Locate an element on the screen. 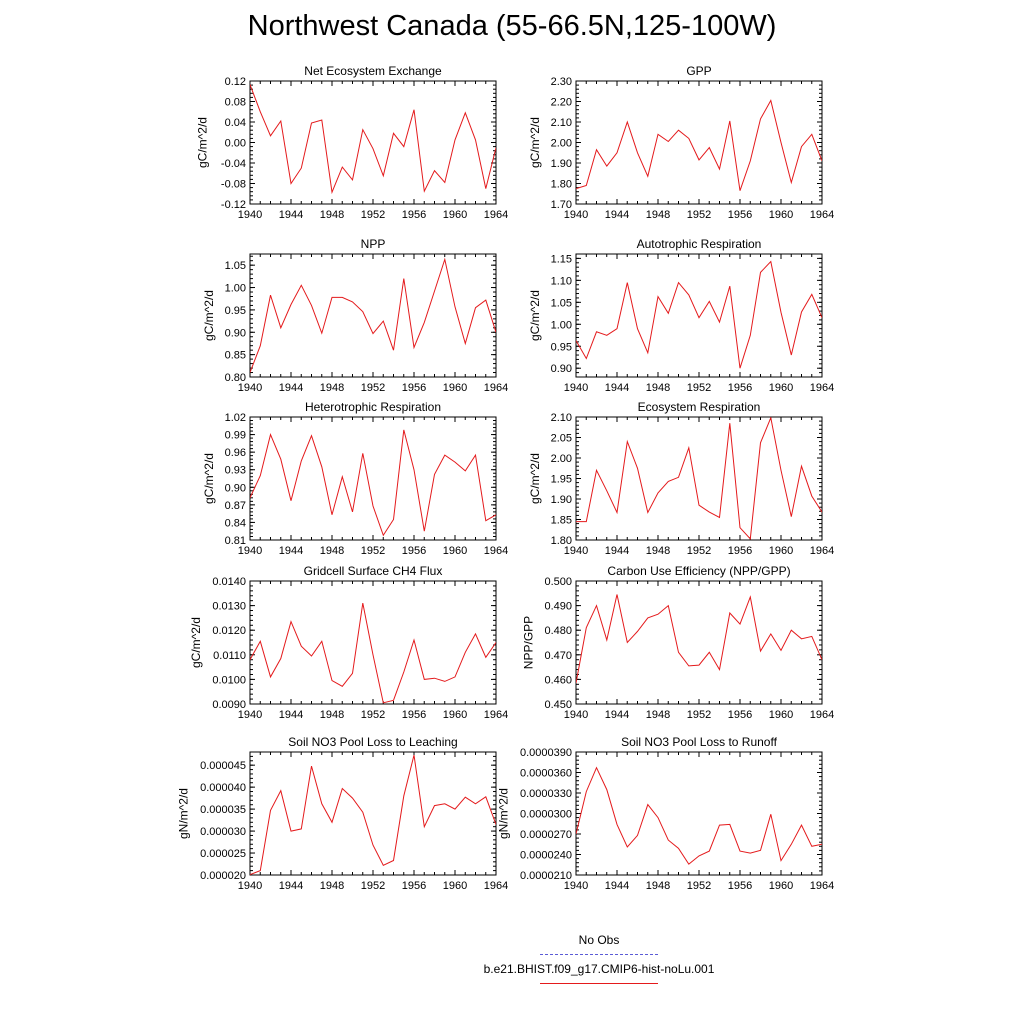  y-tick-label: 0.93 is located at coordinates (235, 471).